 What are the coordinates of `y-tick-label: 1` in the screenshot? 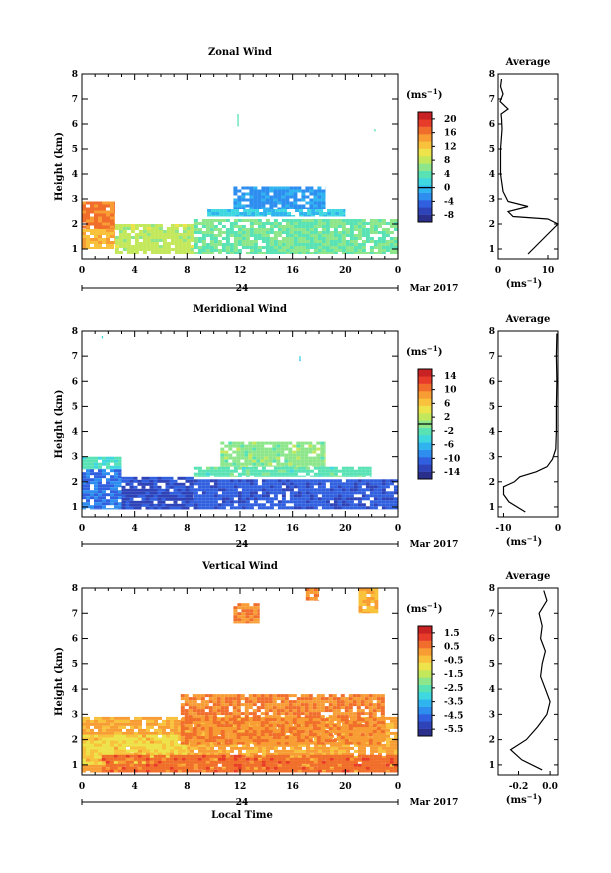 It's located at (75, 250).